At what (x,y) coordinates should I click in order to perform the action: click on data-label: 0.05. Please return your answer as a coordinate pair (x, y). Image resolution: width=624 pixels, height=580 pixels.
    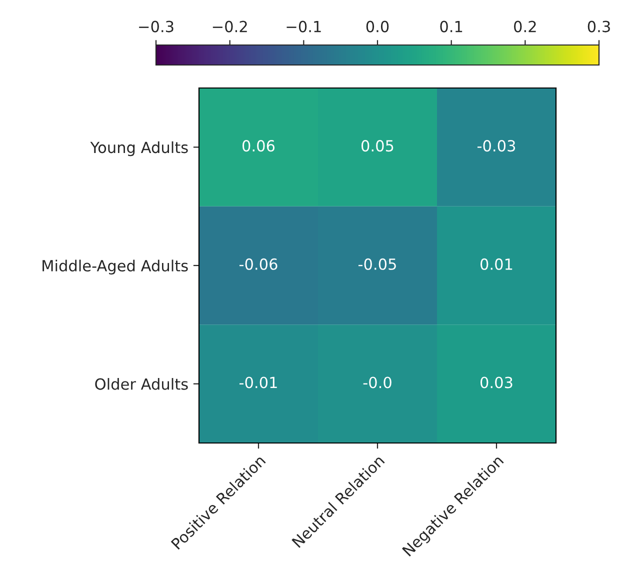
    Looking at the image, I should click on (378, 146).